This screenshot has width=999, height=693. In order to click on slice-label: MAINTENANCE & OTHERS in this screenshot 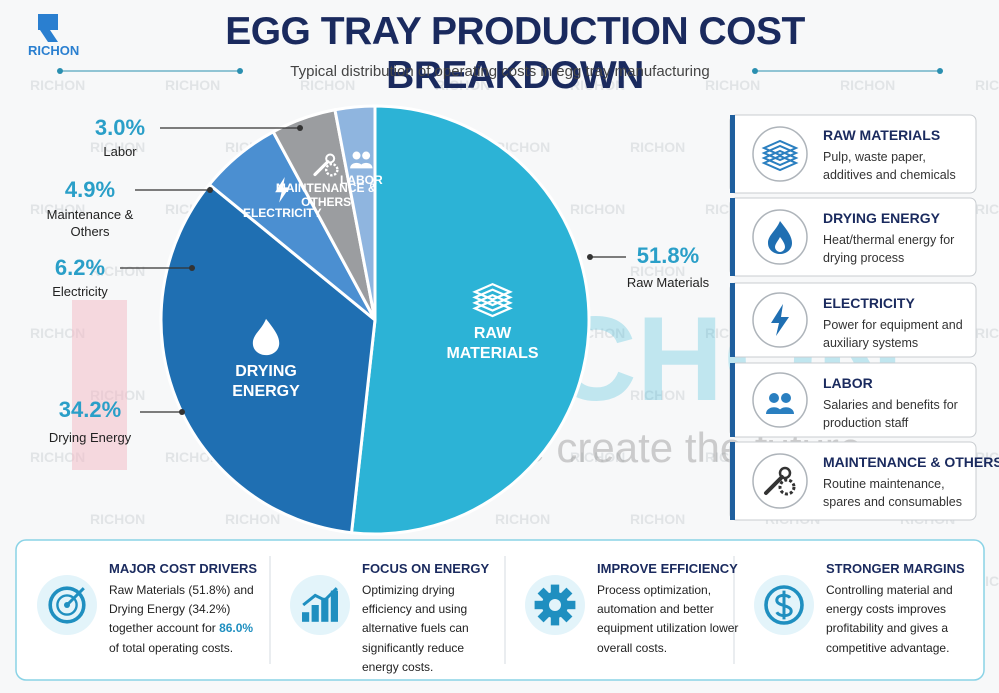, I will do `click(326, 195)`.